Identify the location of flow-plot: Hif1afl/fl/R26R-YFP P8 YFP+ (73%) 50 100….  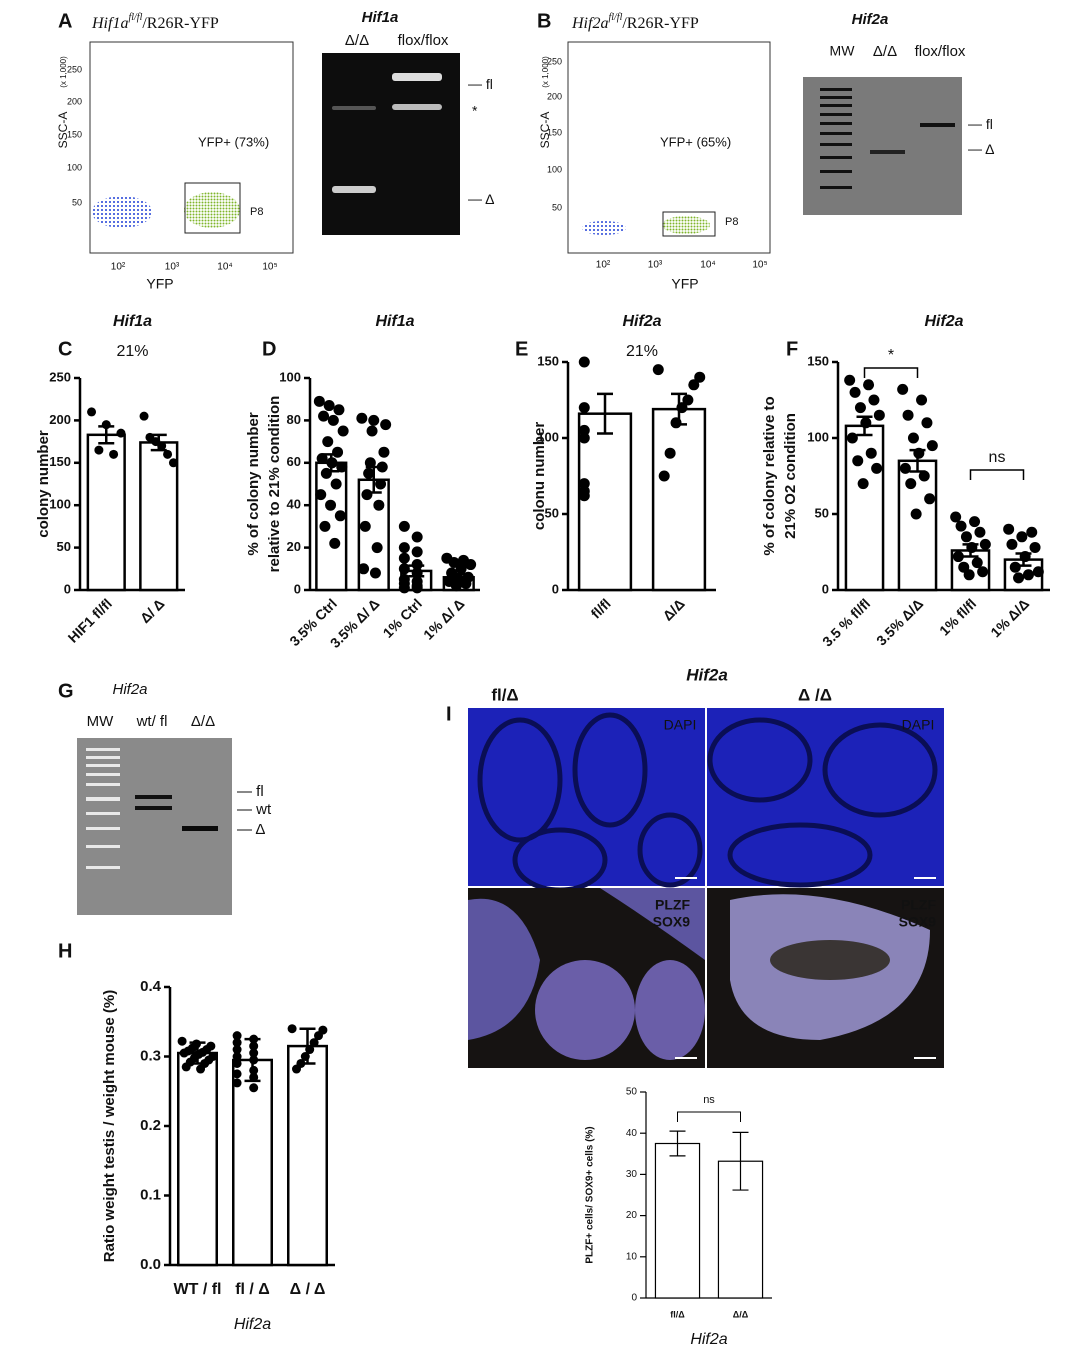
(175, 152).